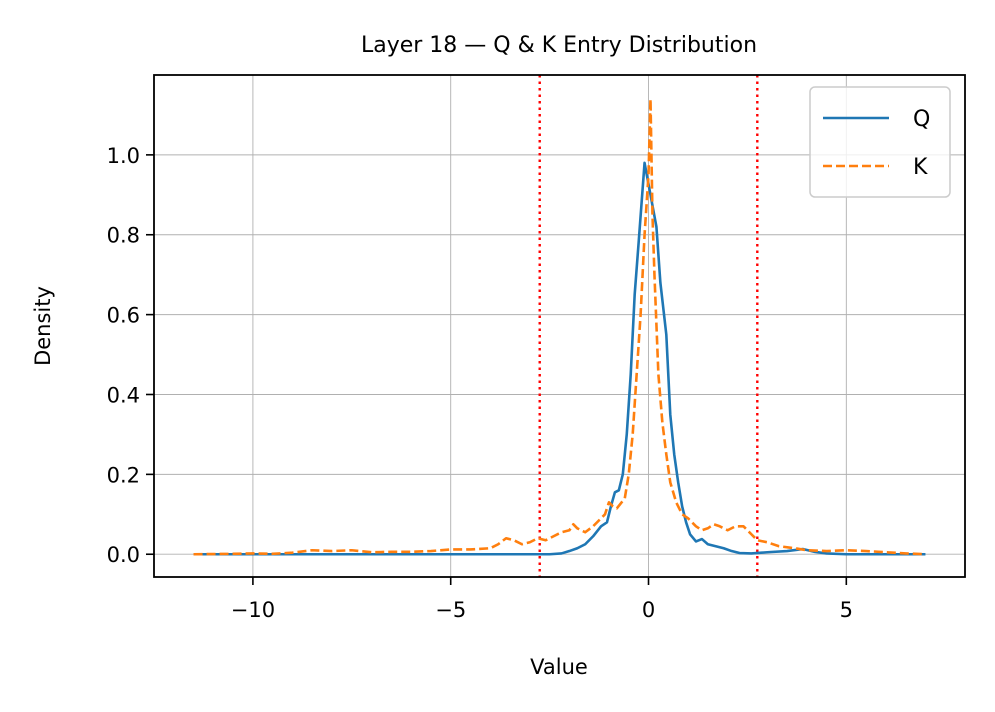 The height and width of the screenshot is (712, 995). Describe the element at coordinates (123, 316) in the screenshot. I see `y-tick-label: 0.6` at that location.